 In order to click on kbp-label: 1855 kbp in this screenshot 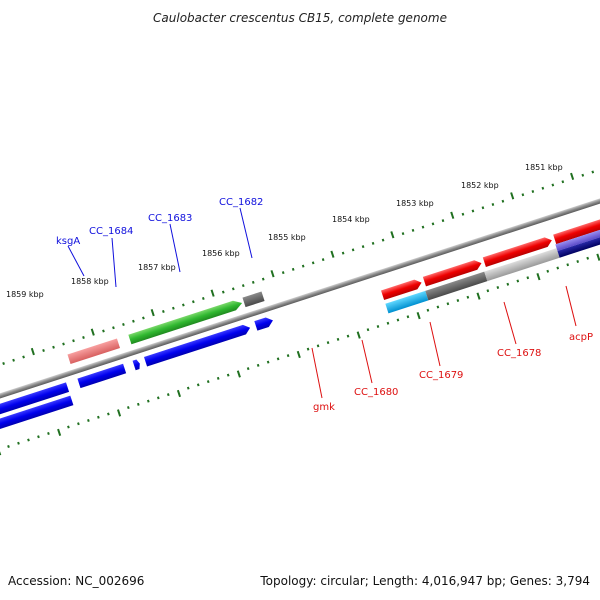, I will do `click(287, 237)`.